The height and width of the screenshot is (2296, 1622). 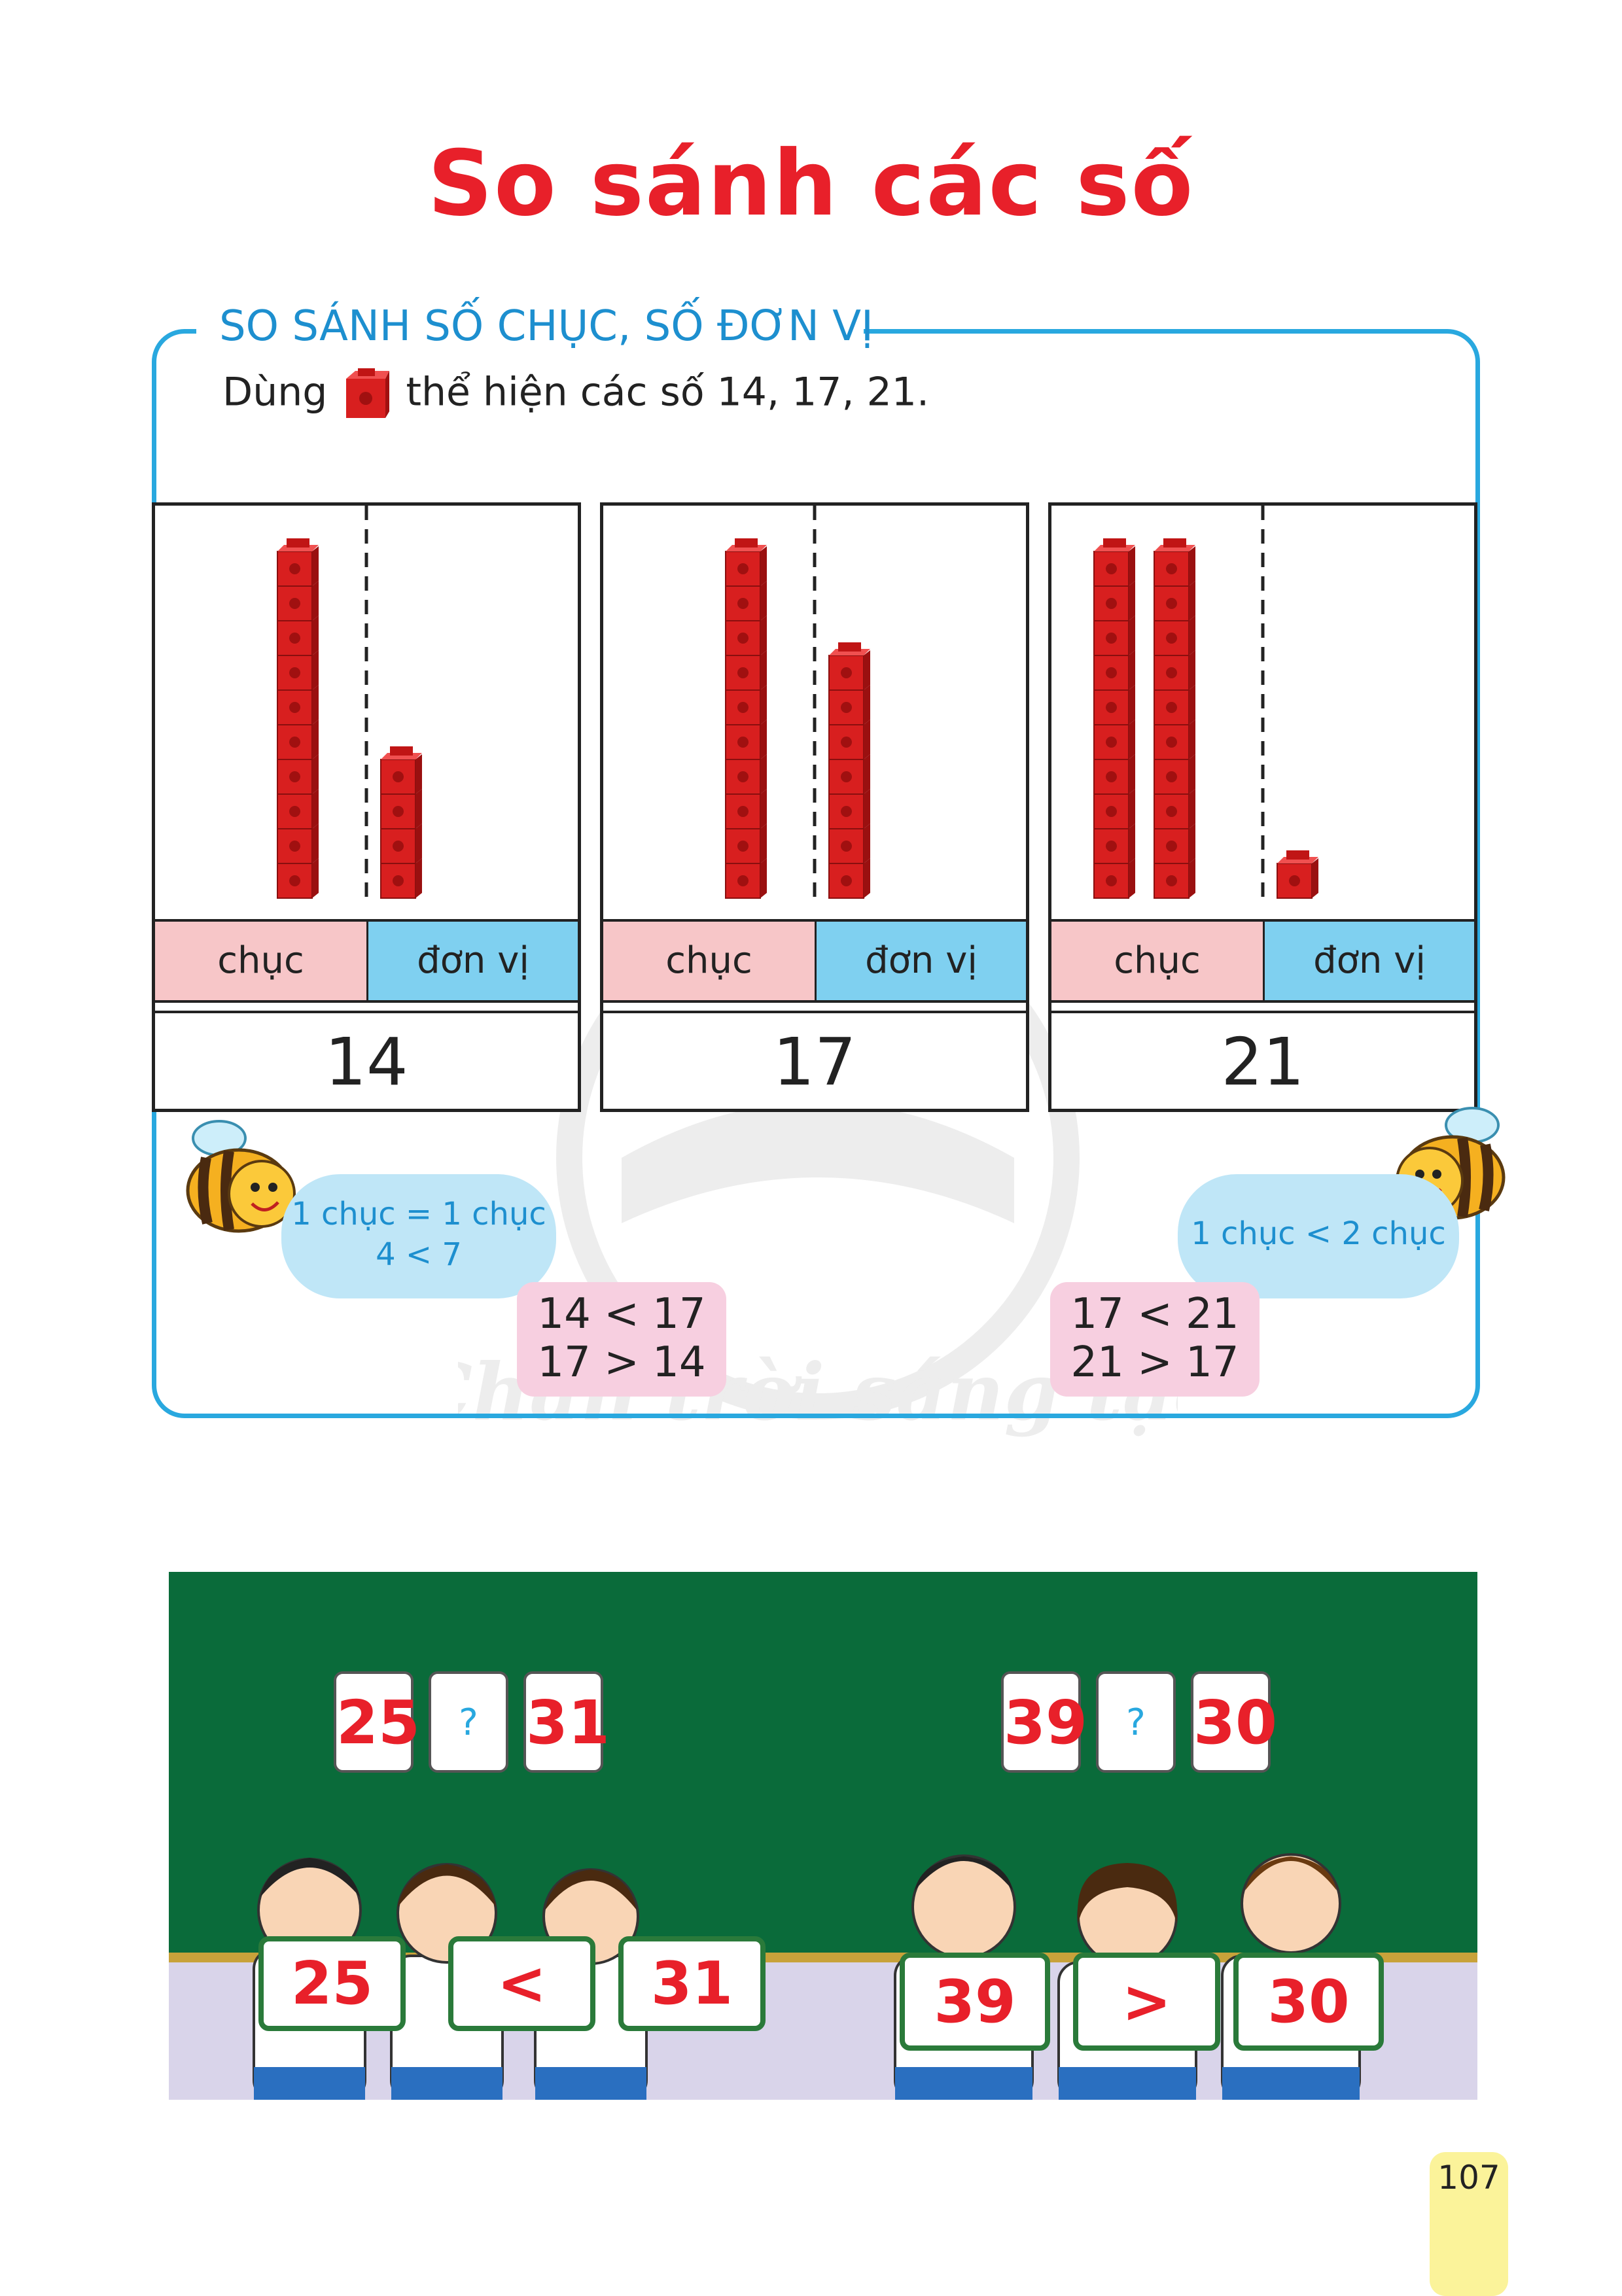 I want to click on card-number: 39, so click(x=1044, y=1722).